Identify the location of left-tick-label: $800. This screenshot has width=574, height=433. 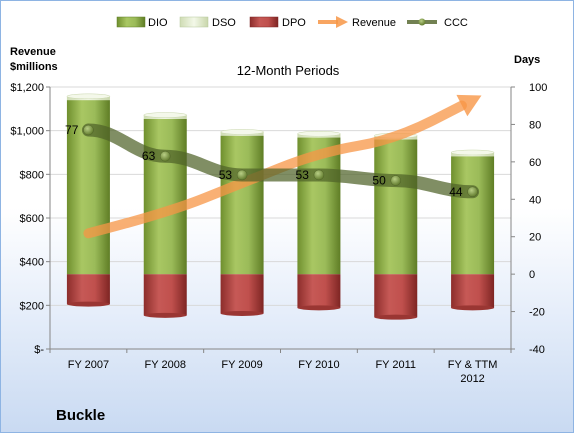
(32, 175).